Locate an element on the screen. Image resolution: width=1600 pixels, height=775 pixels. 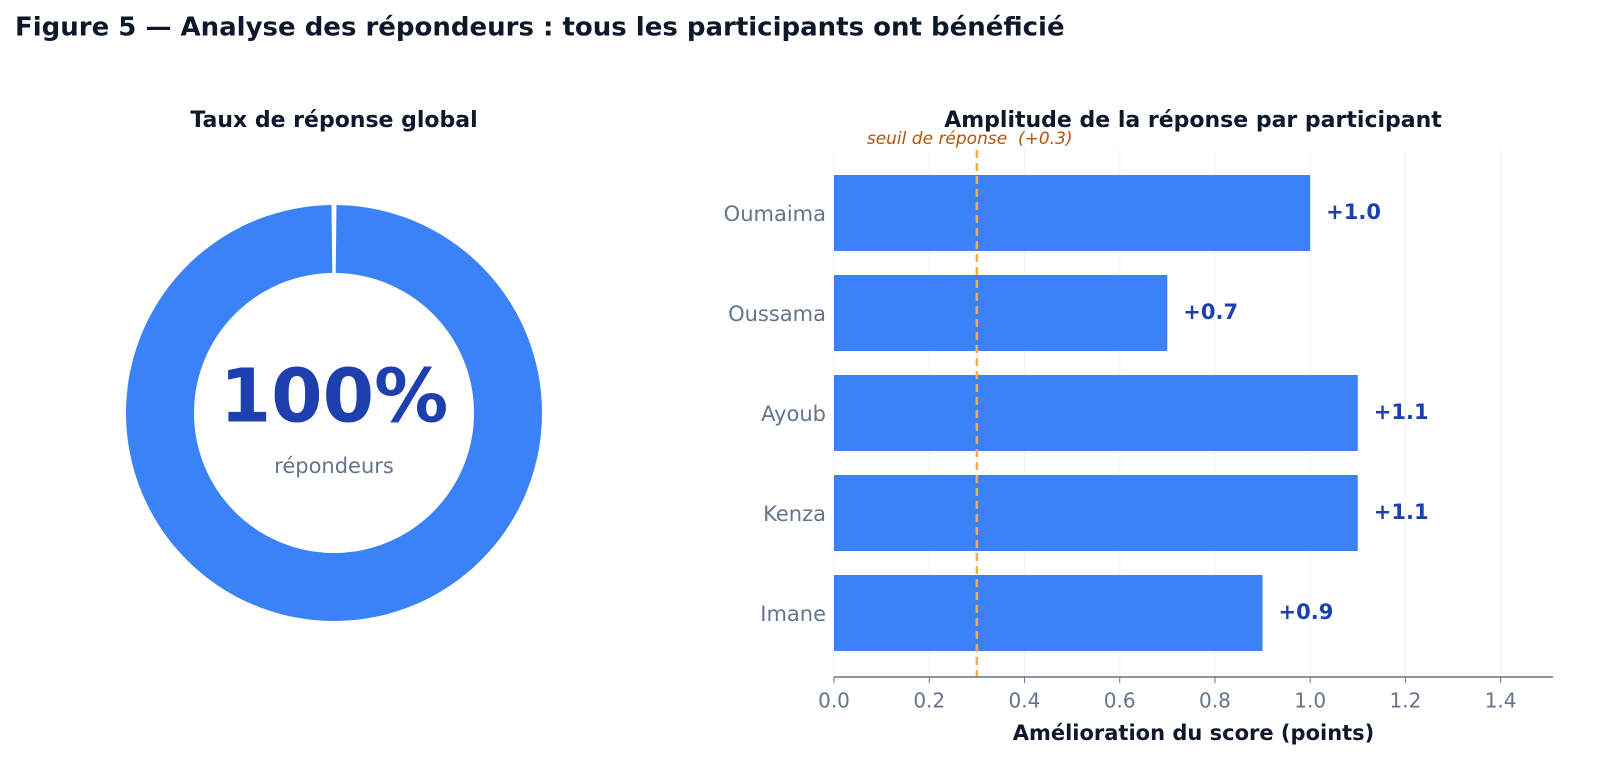
x-tick-label: 0.2 is located at coordinates (929, 701).